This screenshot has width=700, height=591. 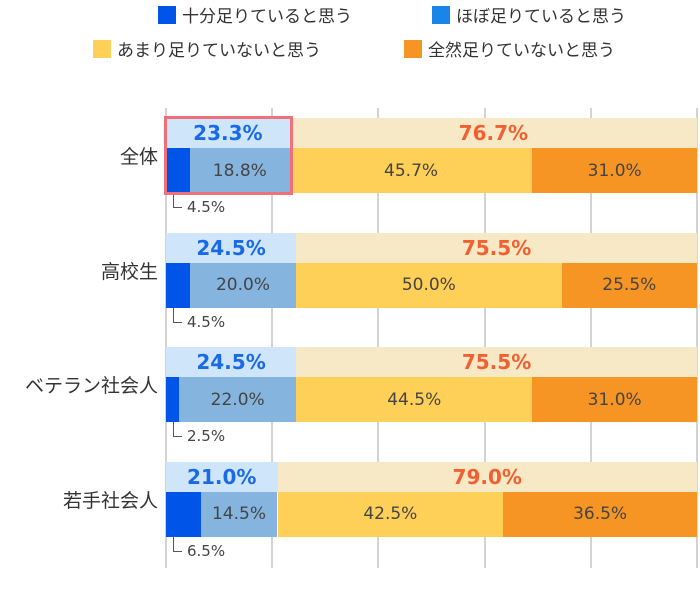 What do you see at coordinates (239, 514) in the screenshot?
I see `bar-segment: 14.5%` at bounding box center [239, 514].